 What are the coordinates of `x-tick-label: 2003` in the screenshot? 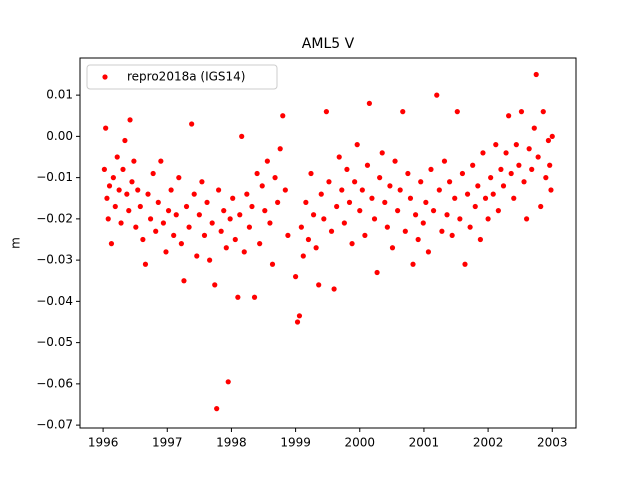 It's located at (552, 443).